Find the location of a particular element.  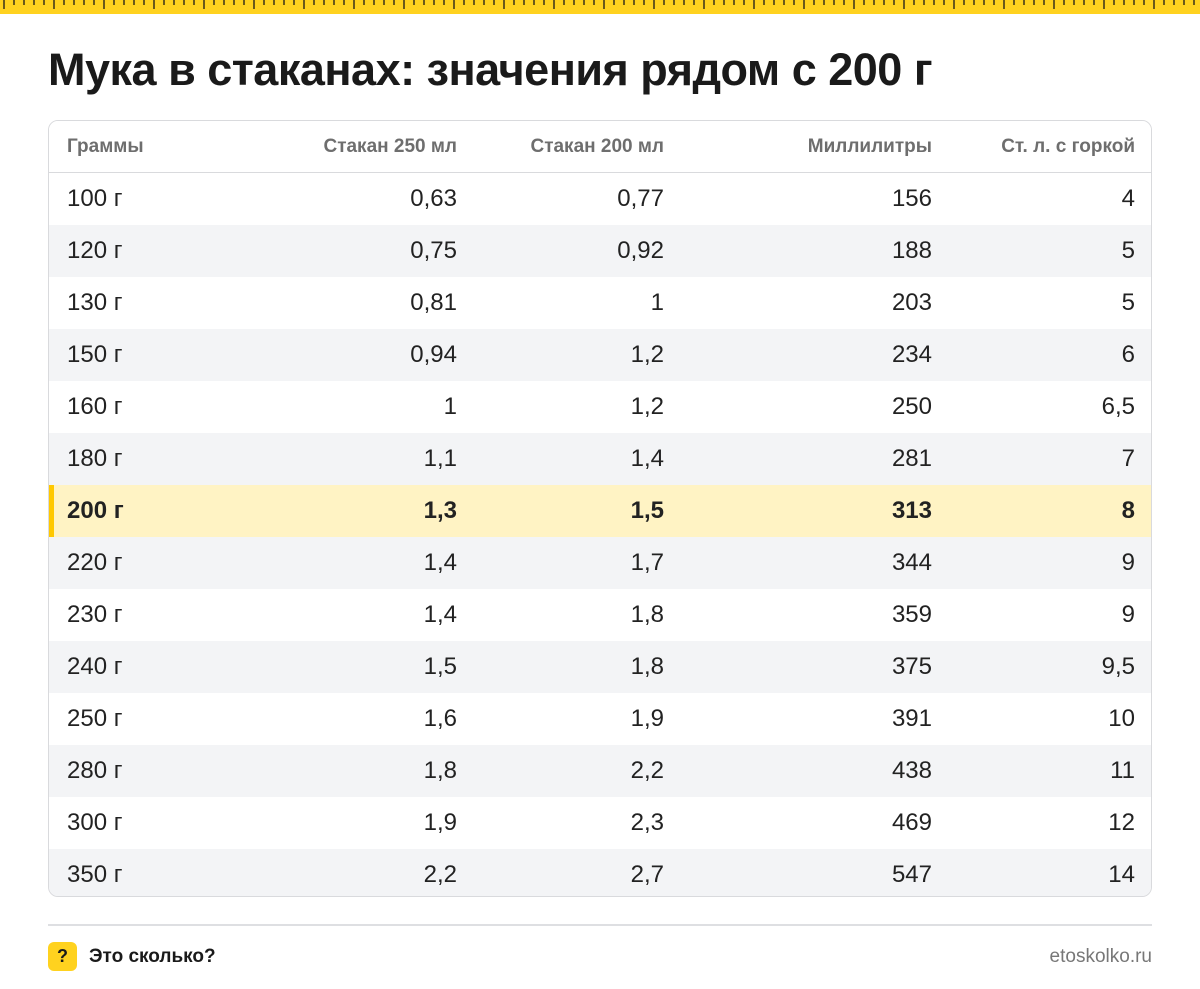

table-row: 180 г 1,1 1,4 281 7 is located at coordinates (600, 459).